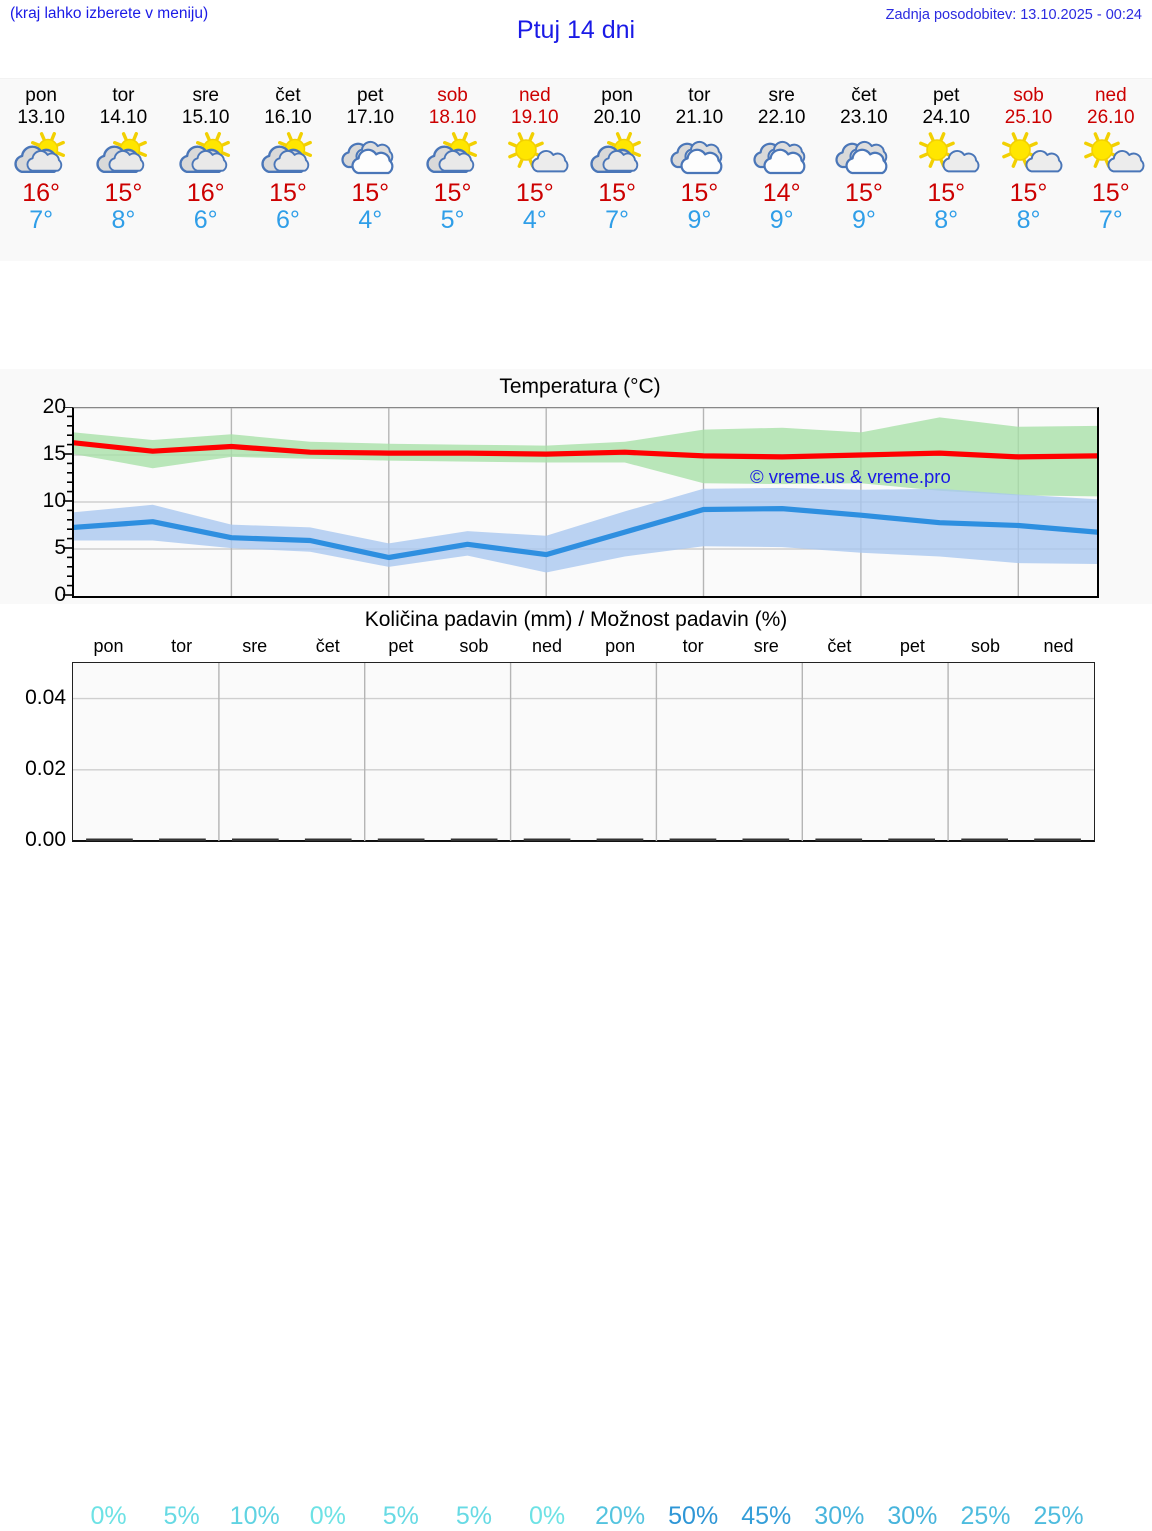 The width and height of the screenshot is (1152, 1531). I want to click on day-date: 23.10, so click(864, 117).